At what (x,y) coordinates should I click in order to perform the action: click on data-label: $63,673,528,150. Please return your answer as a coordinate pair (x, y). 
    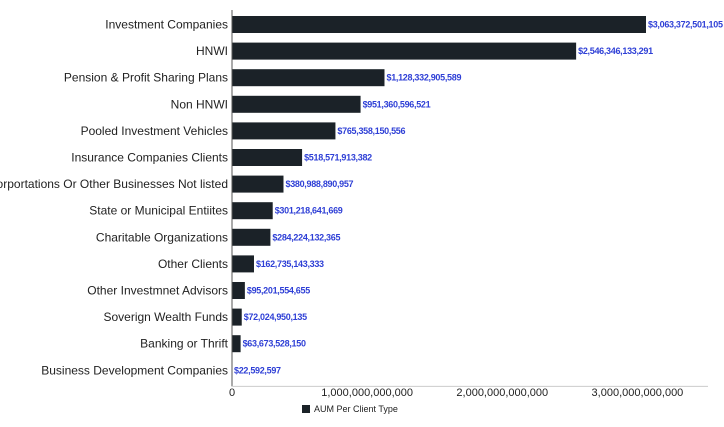
    Looking at the image, I should click on (274, 344).